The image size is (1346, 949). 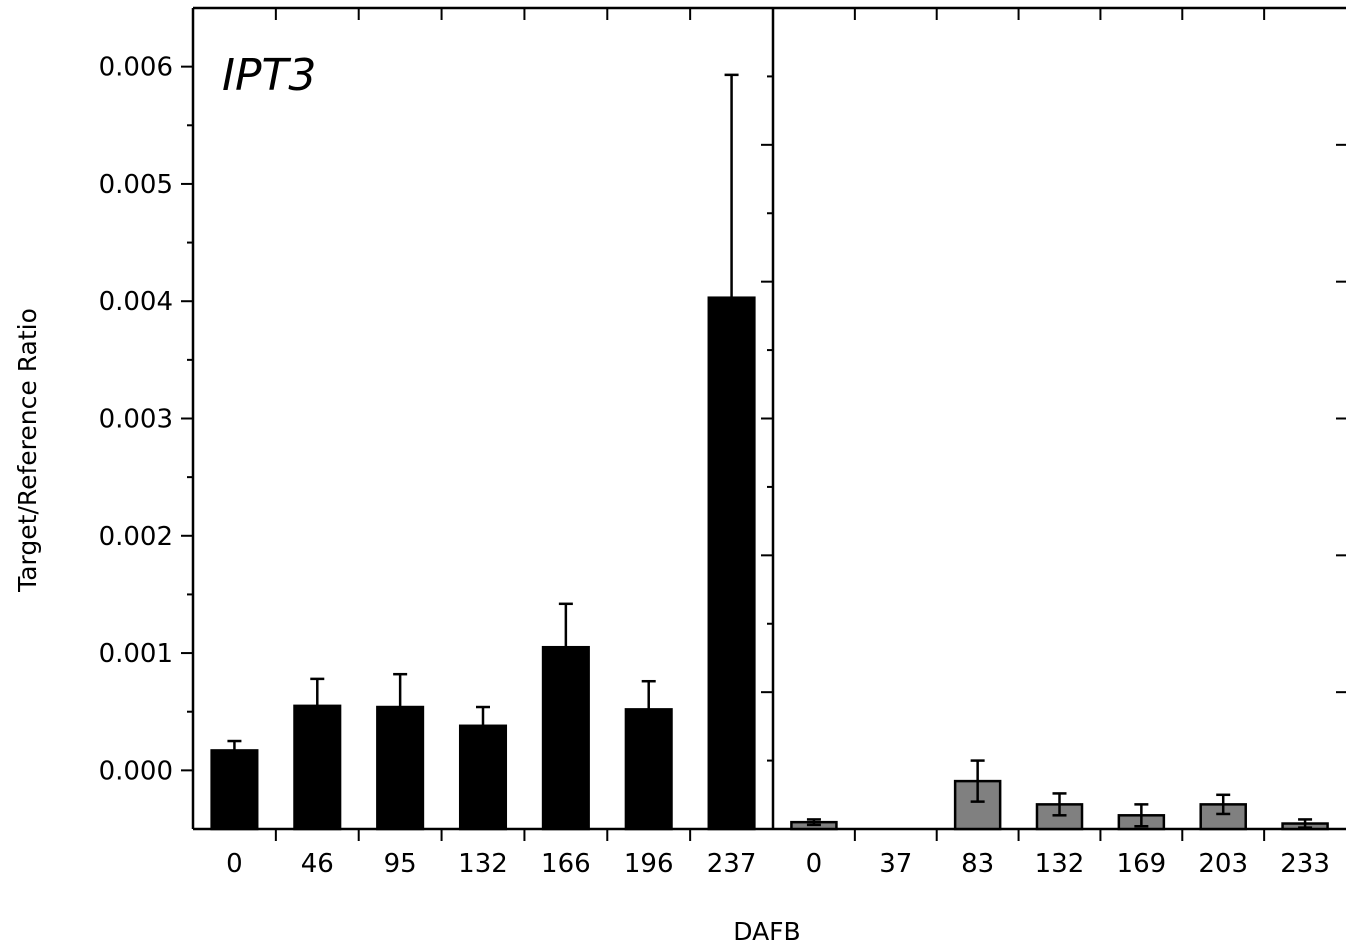 What do you see at coordinates (317, 864) in the screenshot?
I see `x-tick-label: 46` at bounding box center [317, 864].